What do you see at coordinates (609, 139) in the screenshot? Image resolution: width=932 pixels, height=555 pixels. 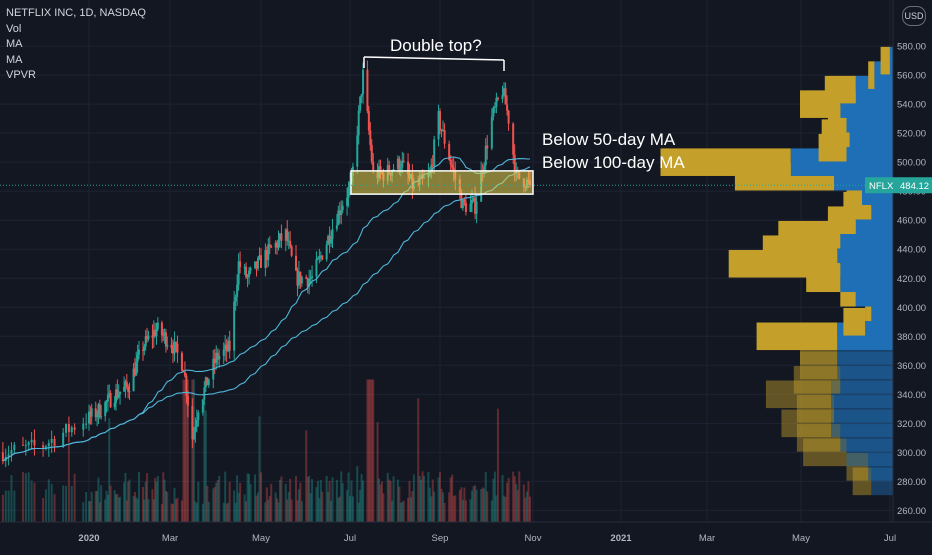 I see `below-50-day-ma-label: Below 50-day MA` at bounding box center [609, 139].